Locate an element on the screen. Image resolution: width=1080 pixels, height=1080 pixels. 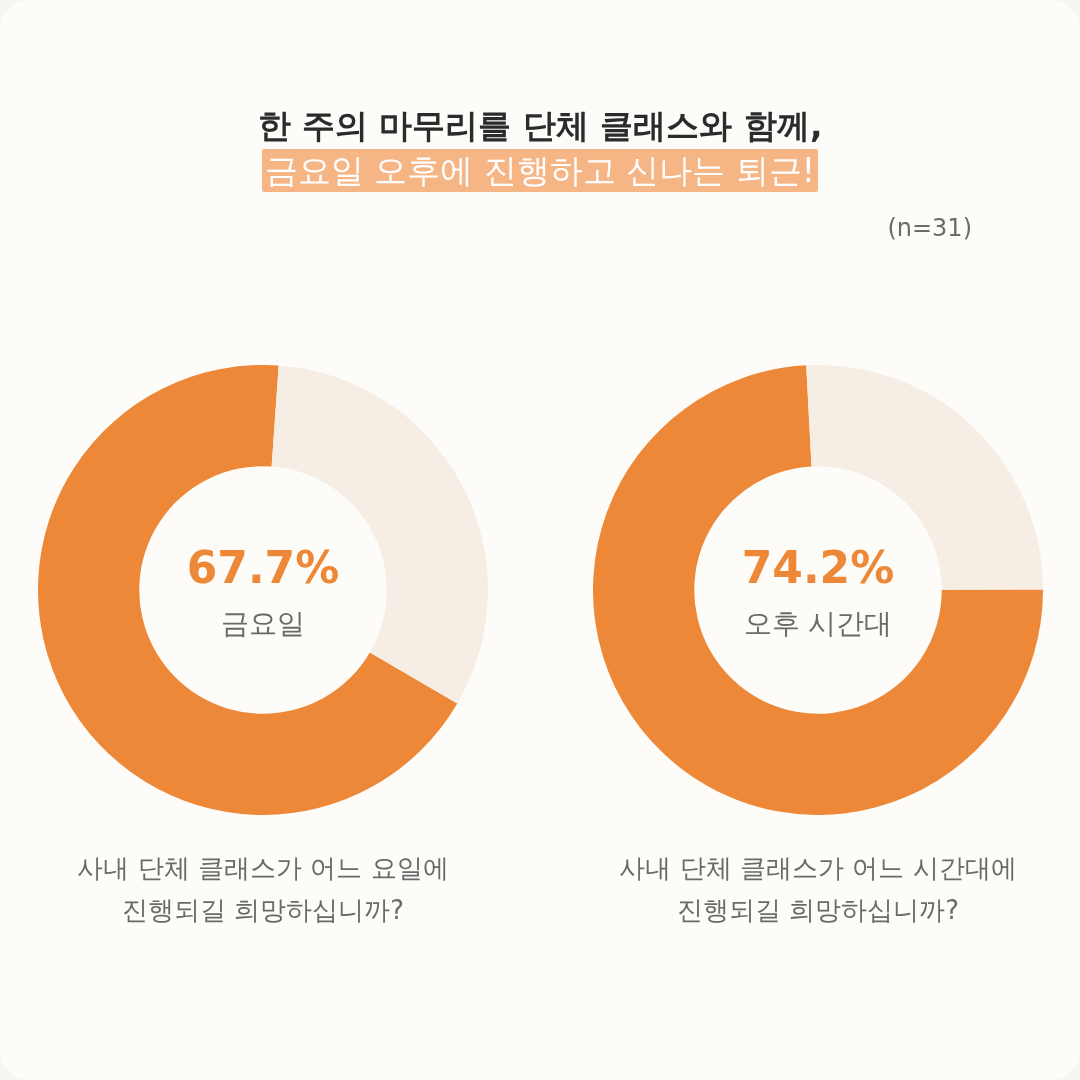
data-label: 74.2% is located at coordinates (818, 568).